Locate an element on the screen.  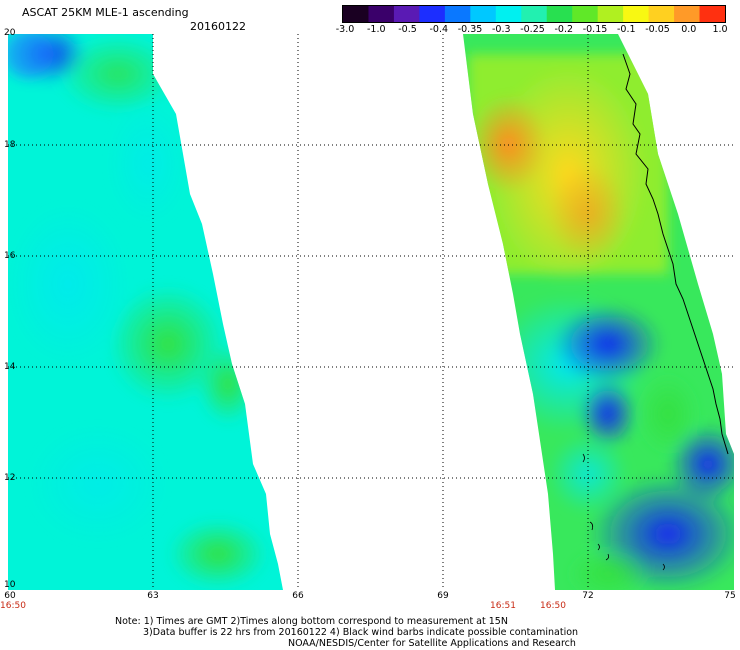
lon-label-66: 66 is located at coordinates (298, 596).